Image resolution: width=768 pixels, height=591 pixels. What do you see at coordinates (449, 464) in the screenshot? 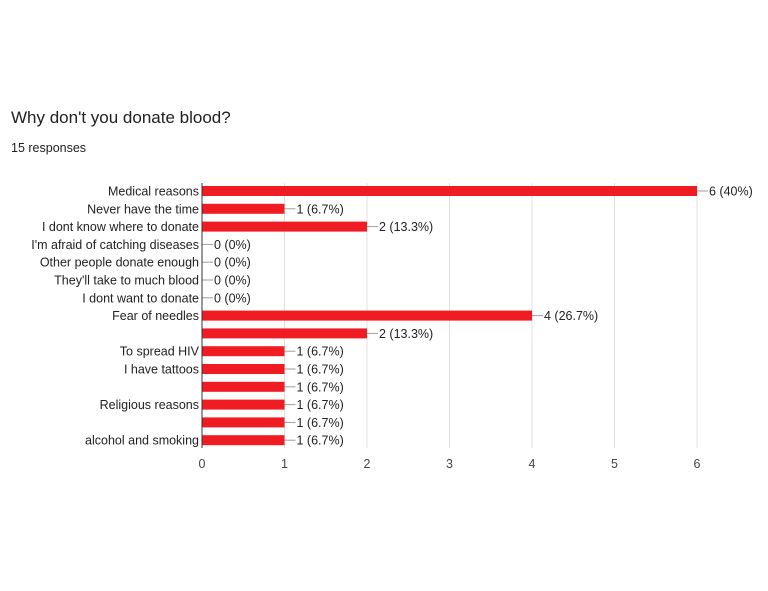
I see `x-tick-label: 3` at bounding box center [449, 464].